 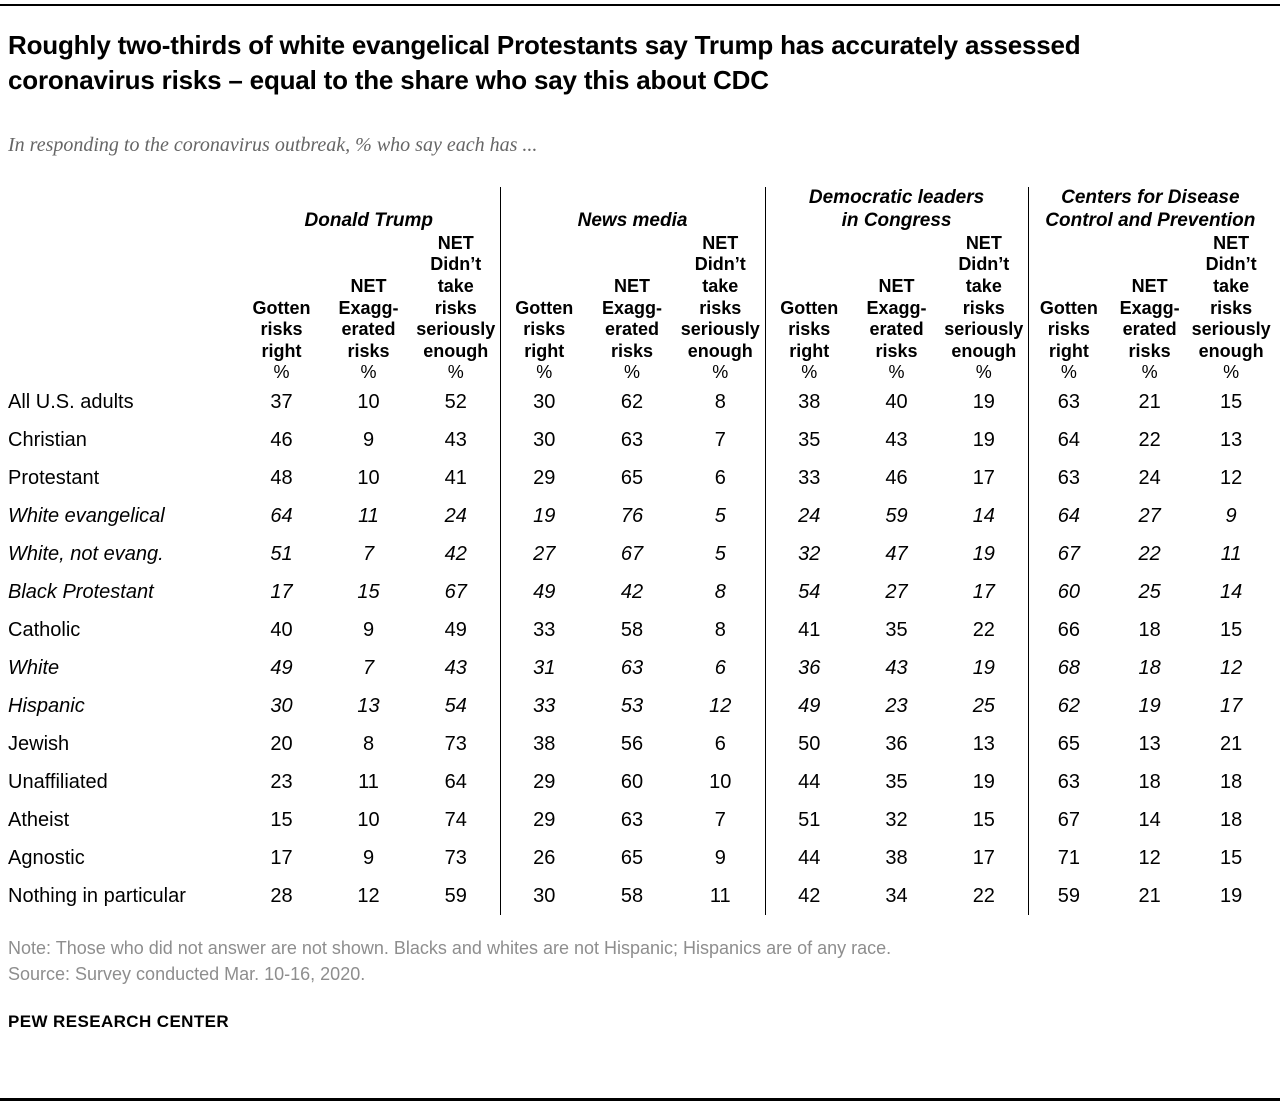 What do you see at coordinates (809, 402) in the screenshot?
I see `value-cell: 38` at bounding box center [809, 402].